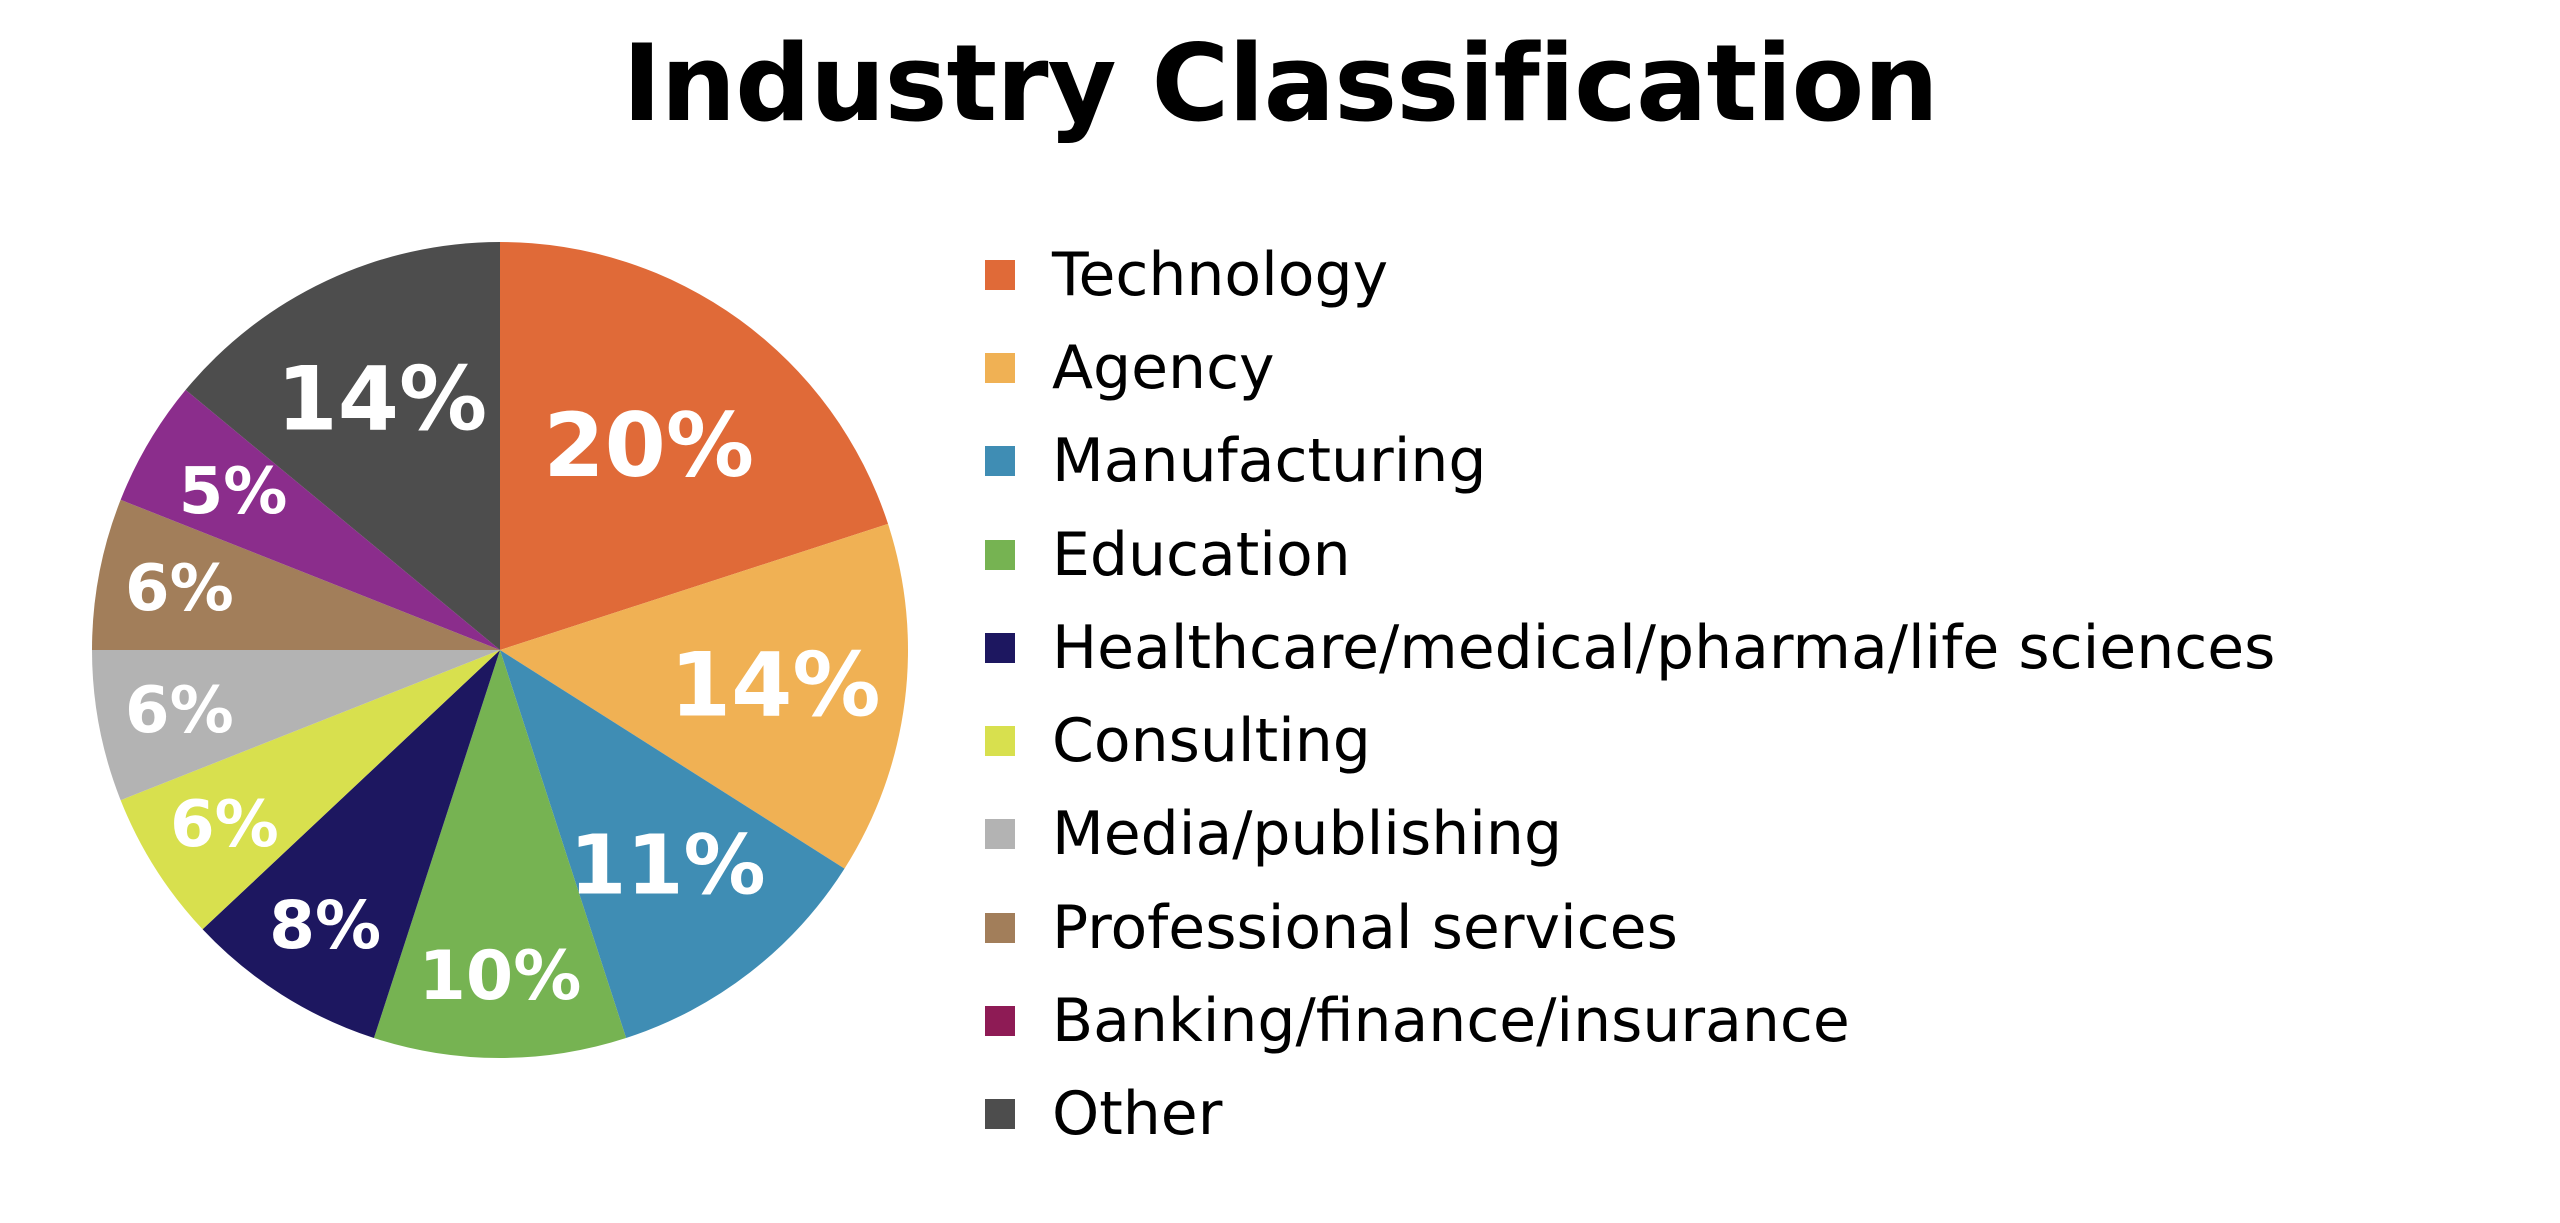  What do you see at coordinates (1630, 554) in the screenshot?
I see `legend-item: Education` at bounding box center [1630, 554].